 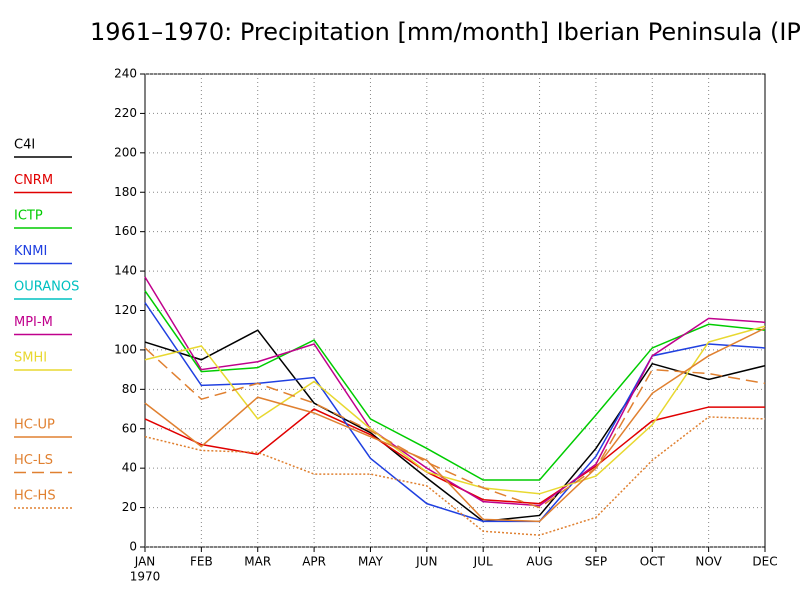 What do you see at coordinates (133, 547) in the screenshot?
I see `y-tick-label: 0` at bounding box center [133, 547].